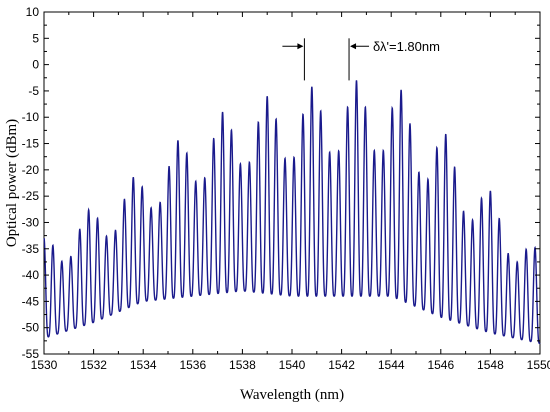 The image size is (550, 412). I want to click on y-tick-label: -35, so click(31, 249).